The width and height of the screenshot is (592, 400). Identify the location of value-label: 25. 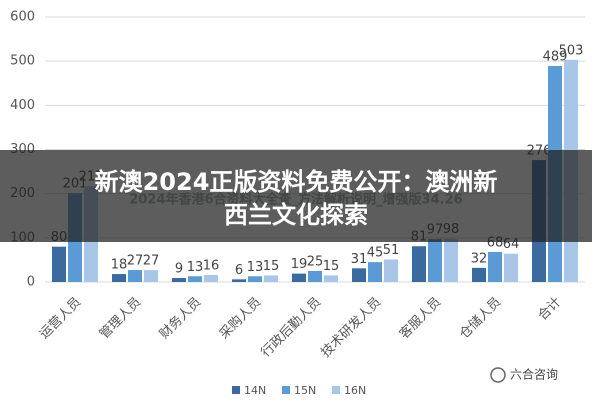
(315, 261).